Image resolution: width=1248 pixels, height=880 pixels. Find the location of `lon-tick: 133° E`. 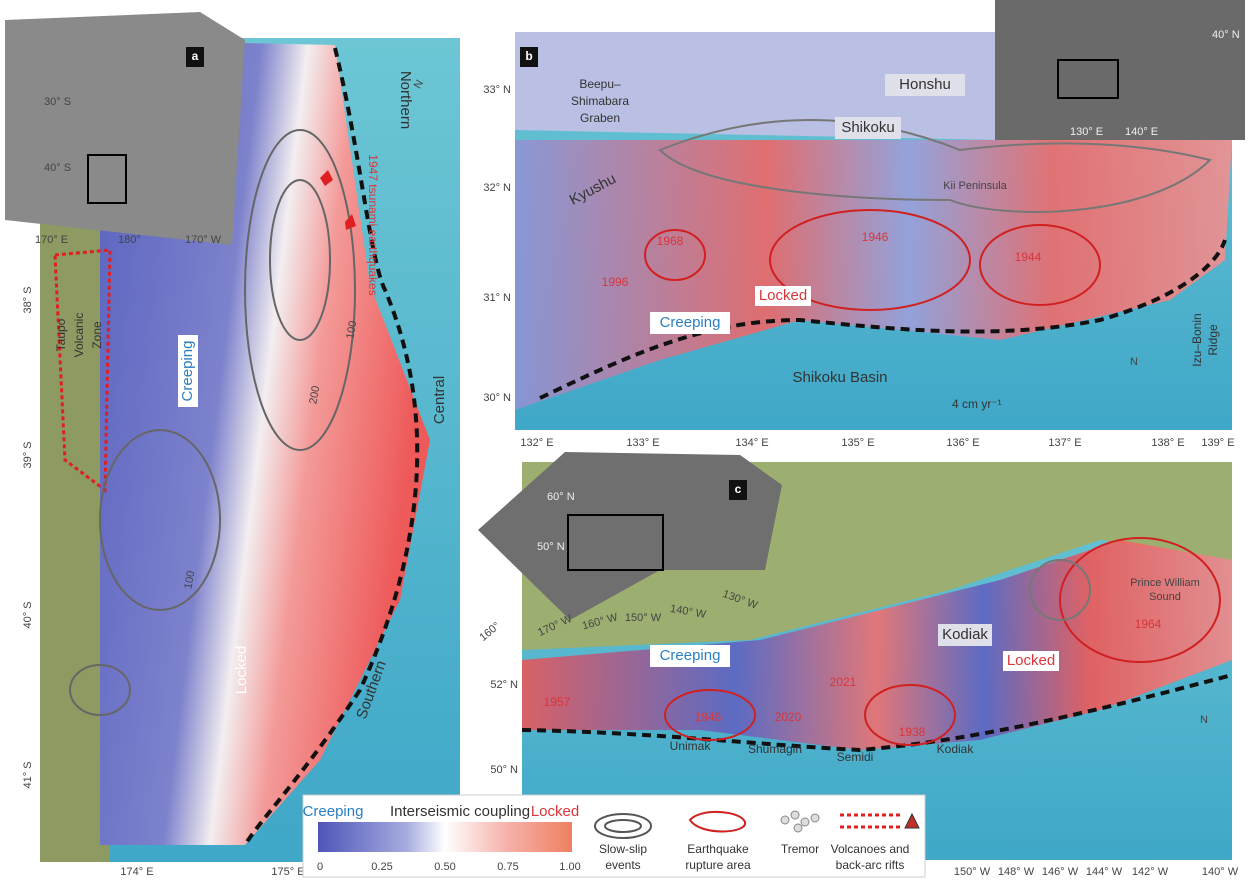

lon-tick: 133° E is located at coordinates (642, 443).